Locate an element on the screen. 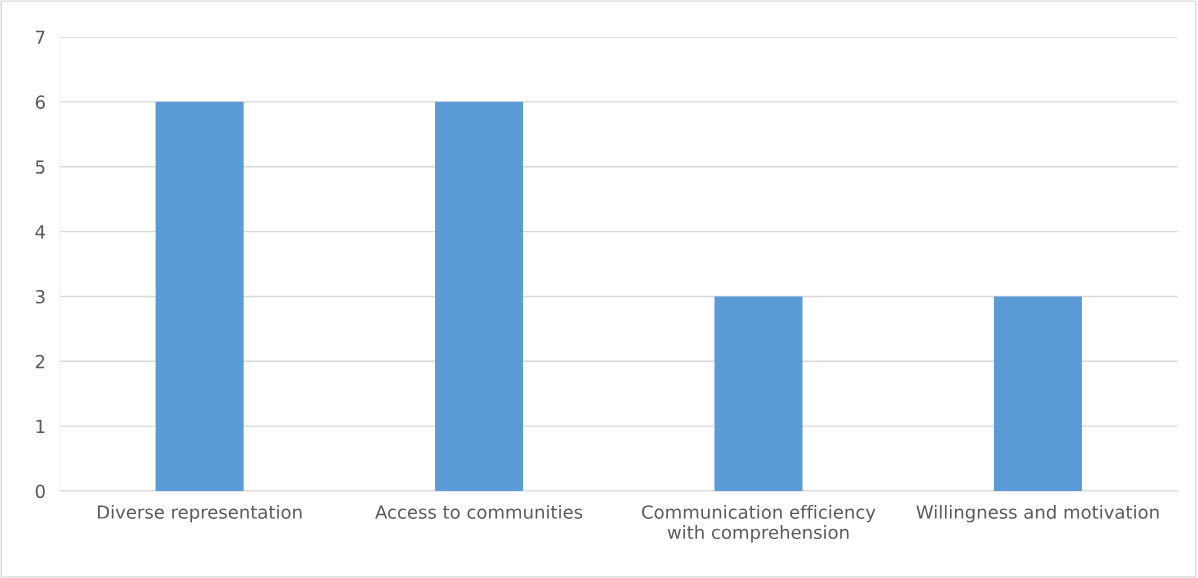 The height and width of the screenshot is (578, 1198). y-tick-label: 3 is located at coordinates (40, 296).